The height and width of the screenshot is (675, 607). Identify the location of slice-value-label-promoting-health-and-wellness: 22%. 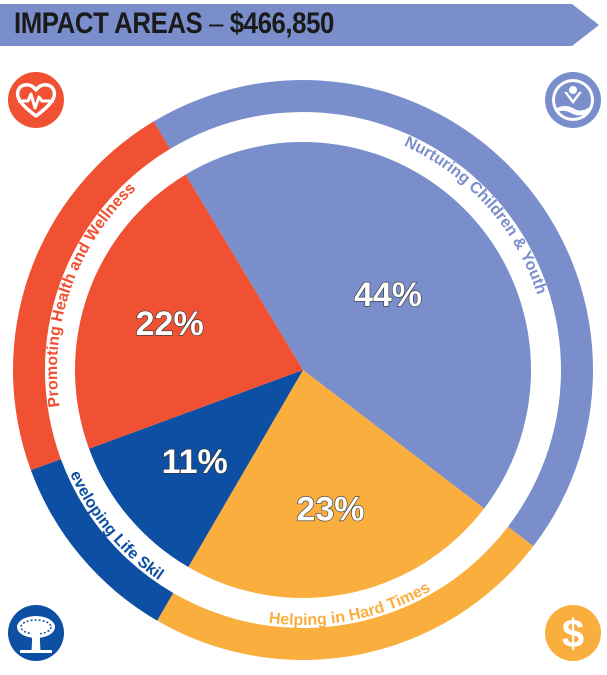
(170, 324).